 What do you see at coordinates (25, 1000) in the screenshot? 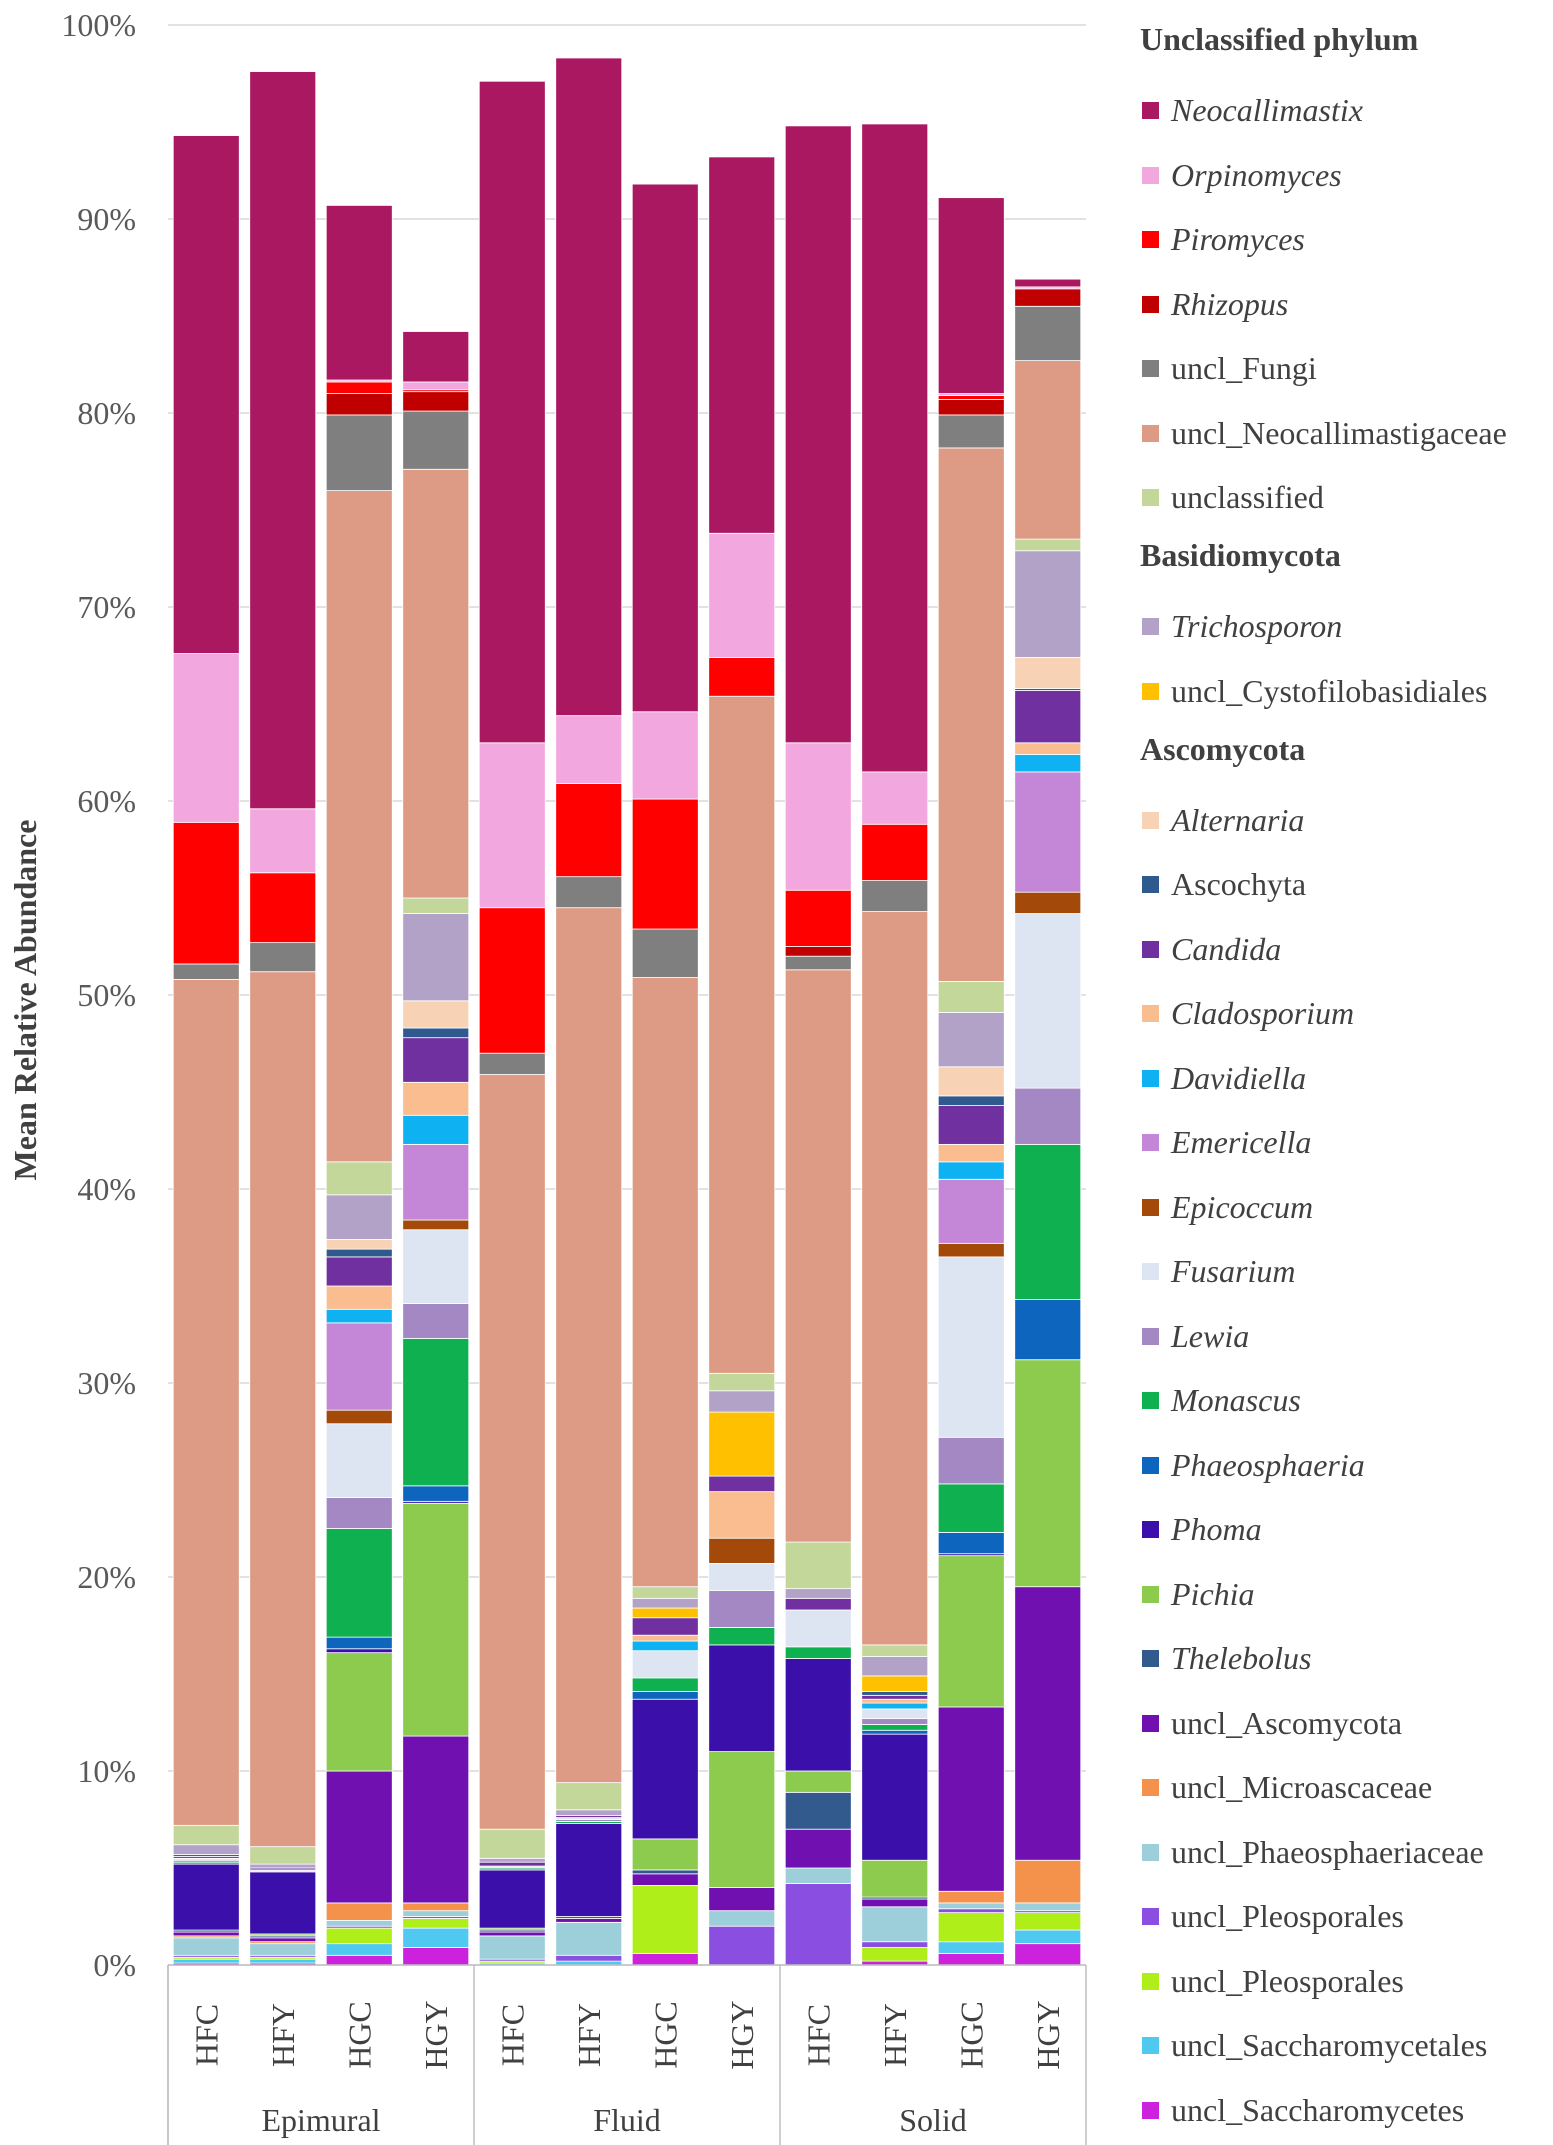
I see `y-axis-title: Mean Relative Abundance` at bounding box center [25, 1000].